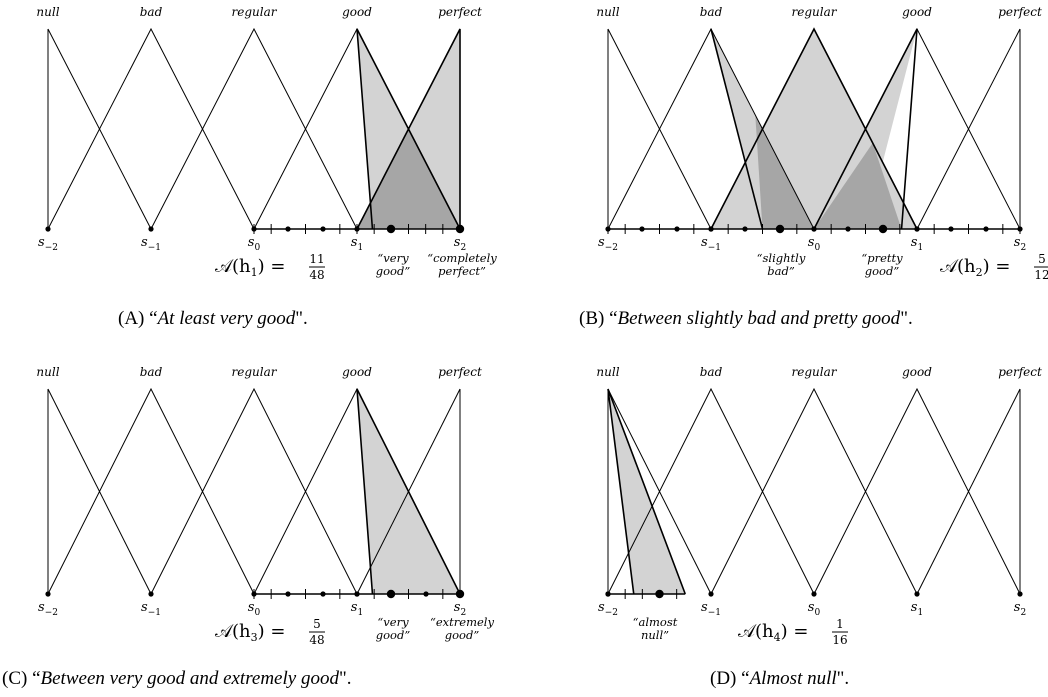  Describe the element at coordinates (226, 318) in the screenshot. I see `caption-text: At least very good` at that location.